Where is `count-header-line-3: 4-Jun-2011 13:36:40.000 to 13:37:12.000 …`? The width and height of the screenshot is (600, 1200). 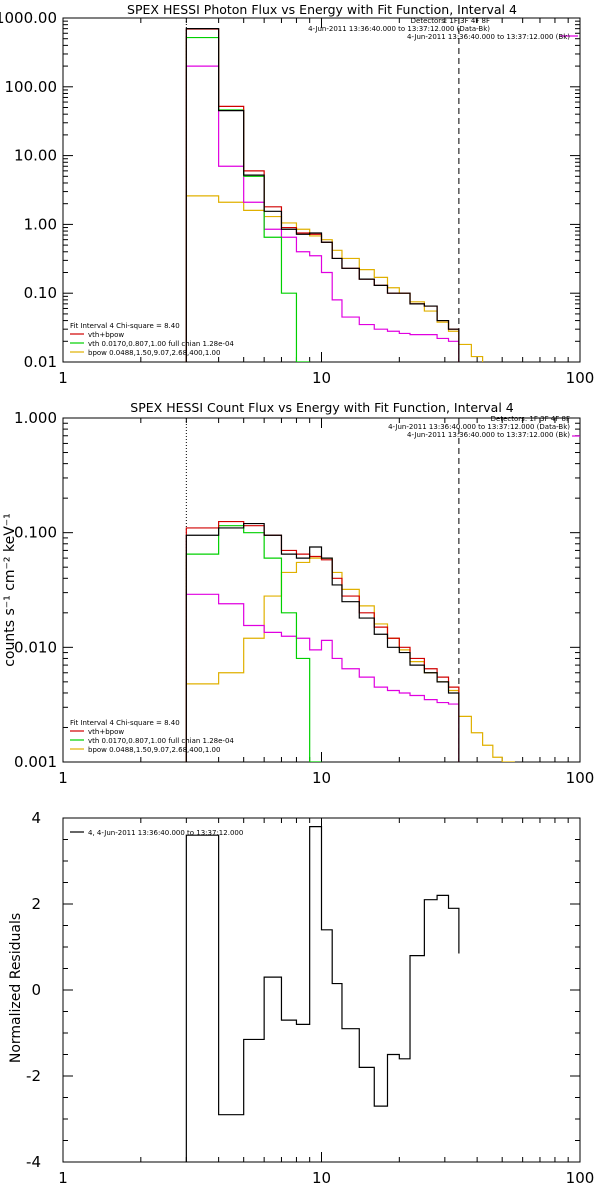 count-header-line-3: 4-Jun-2011 13:36:40.000 to 13:37:12.000 … is located at coordinates (488, 435).